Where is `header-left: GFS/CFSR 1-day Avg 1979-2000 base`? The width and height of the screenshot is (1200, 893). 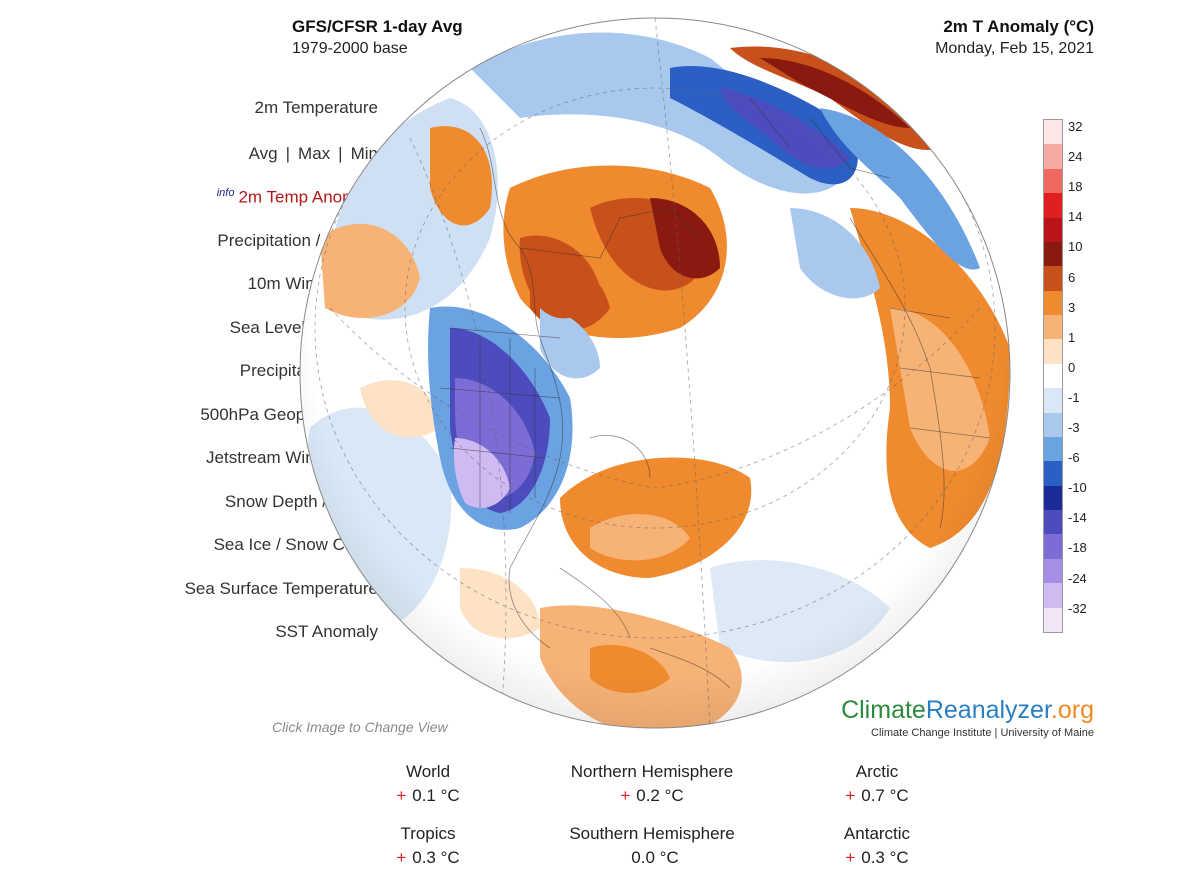
header-left: GFS/CFSR 1-day Avg 1979-2000 base is located at coordinates (377, 38).